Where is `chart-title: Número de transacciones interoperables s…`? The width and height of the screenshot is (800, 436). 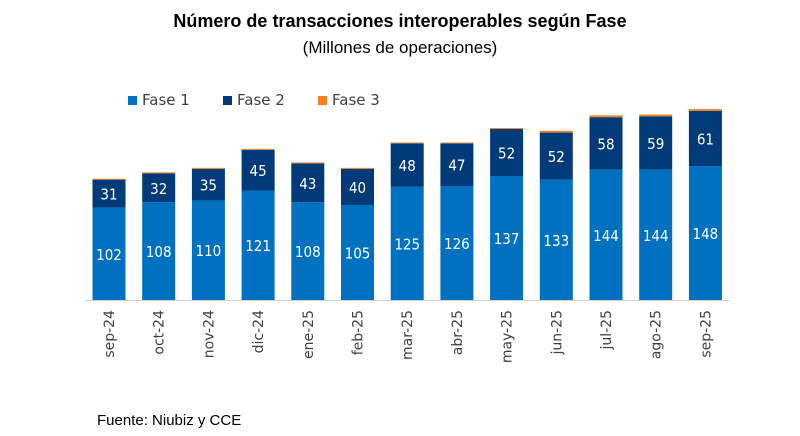 chart-title: Número de transacciones interoperables s… is located at coordinates (400, 21).